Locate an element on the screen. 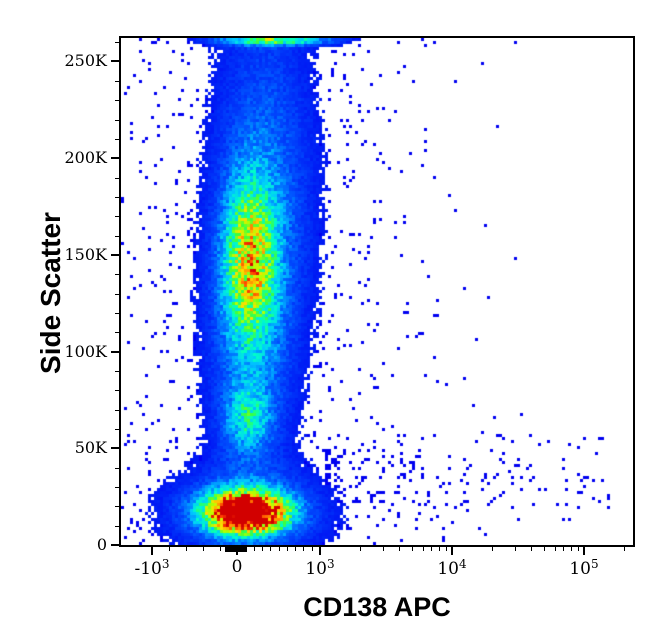 The width and height of the screenshot is (653, 641). x-tick-text: -10 is located at coordinates (148, 569).